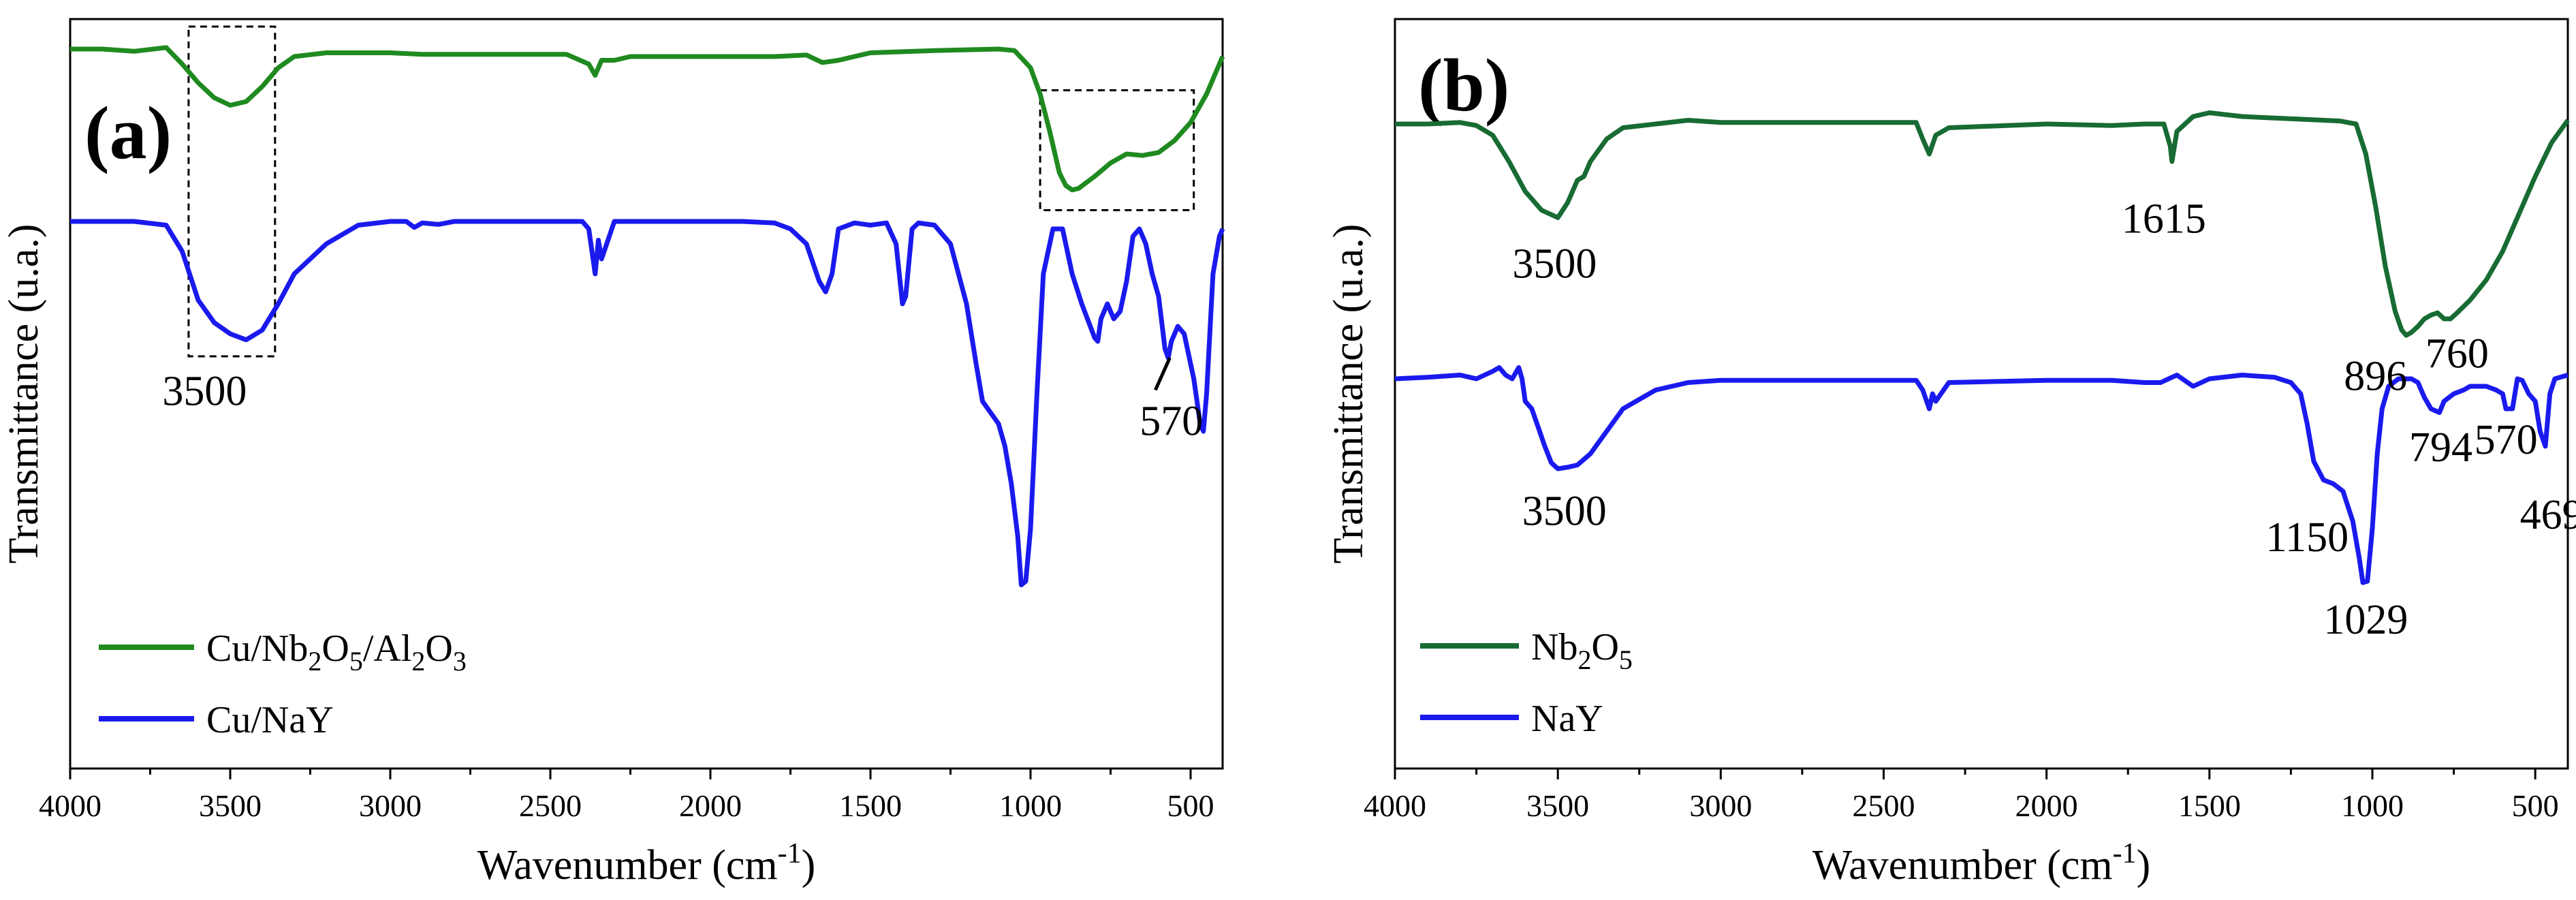 The height and width of the screenshot is (900, 2576). What do you see at coordinates (2164, 219) in the screenshot?
I see `peak-annotation: 1615` at bounding box center [2164, 219].